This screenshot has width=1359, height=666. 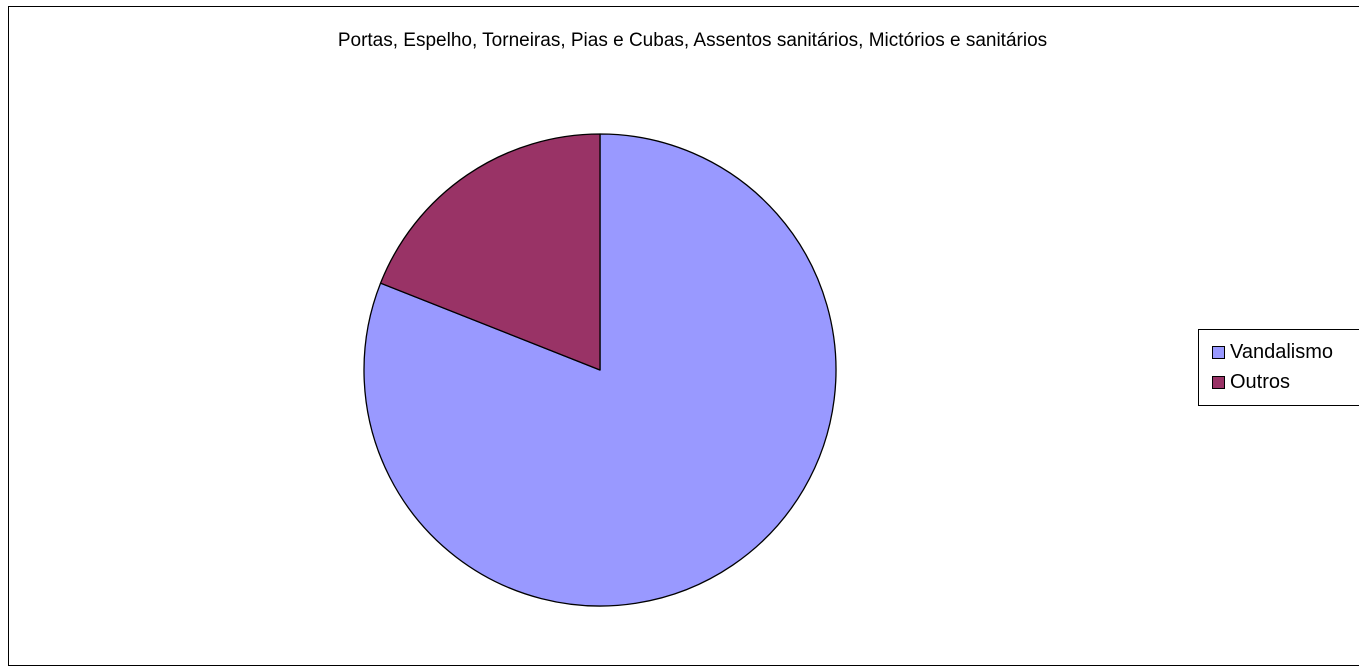 I want to click on legend-item-outros: Outros, so click(x=1251, y=382).